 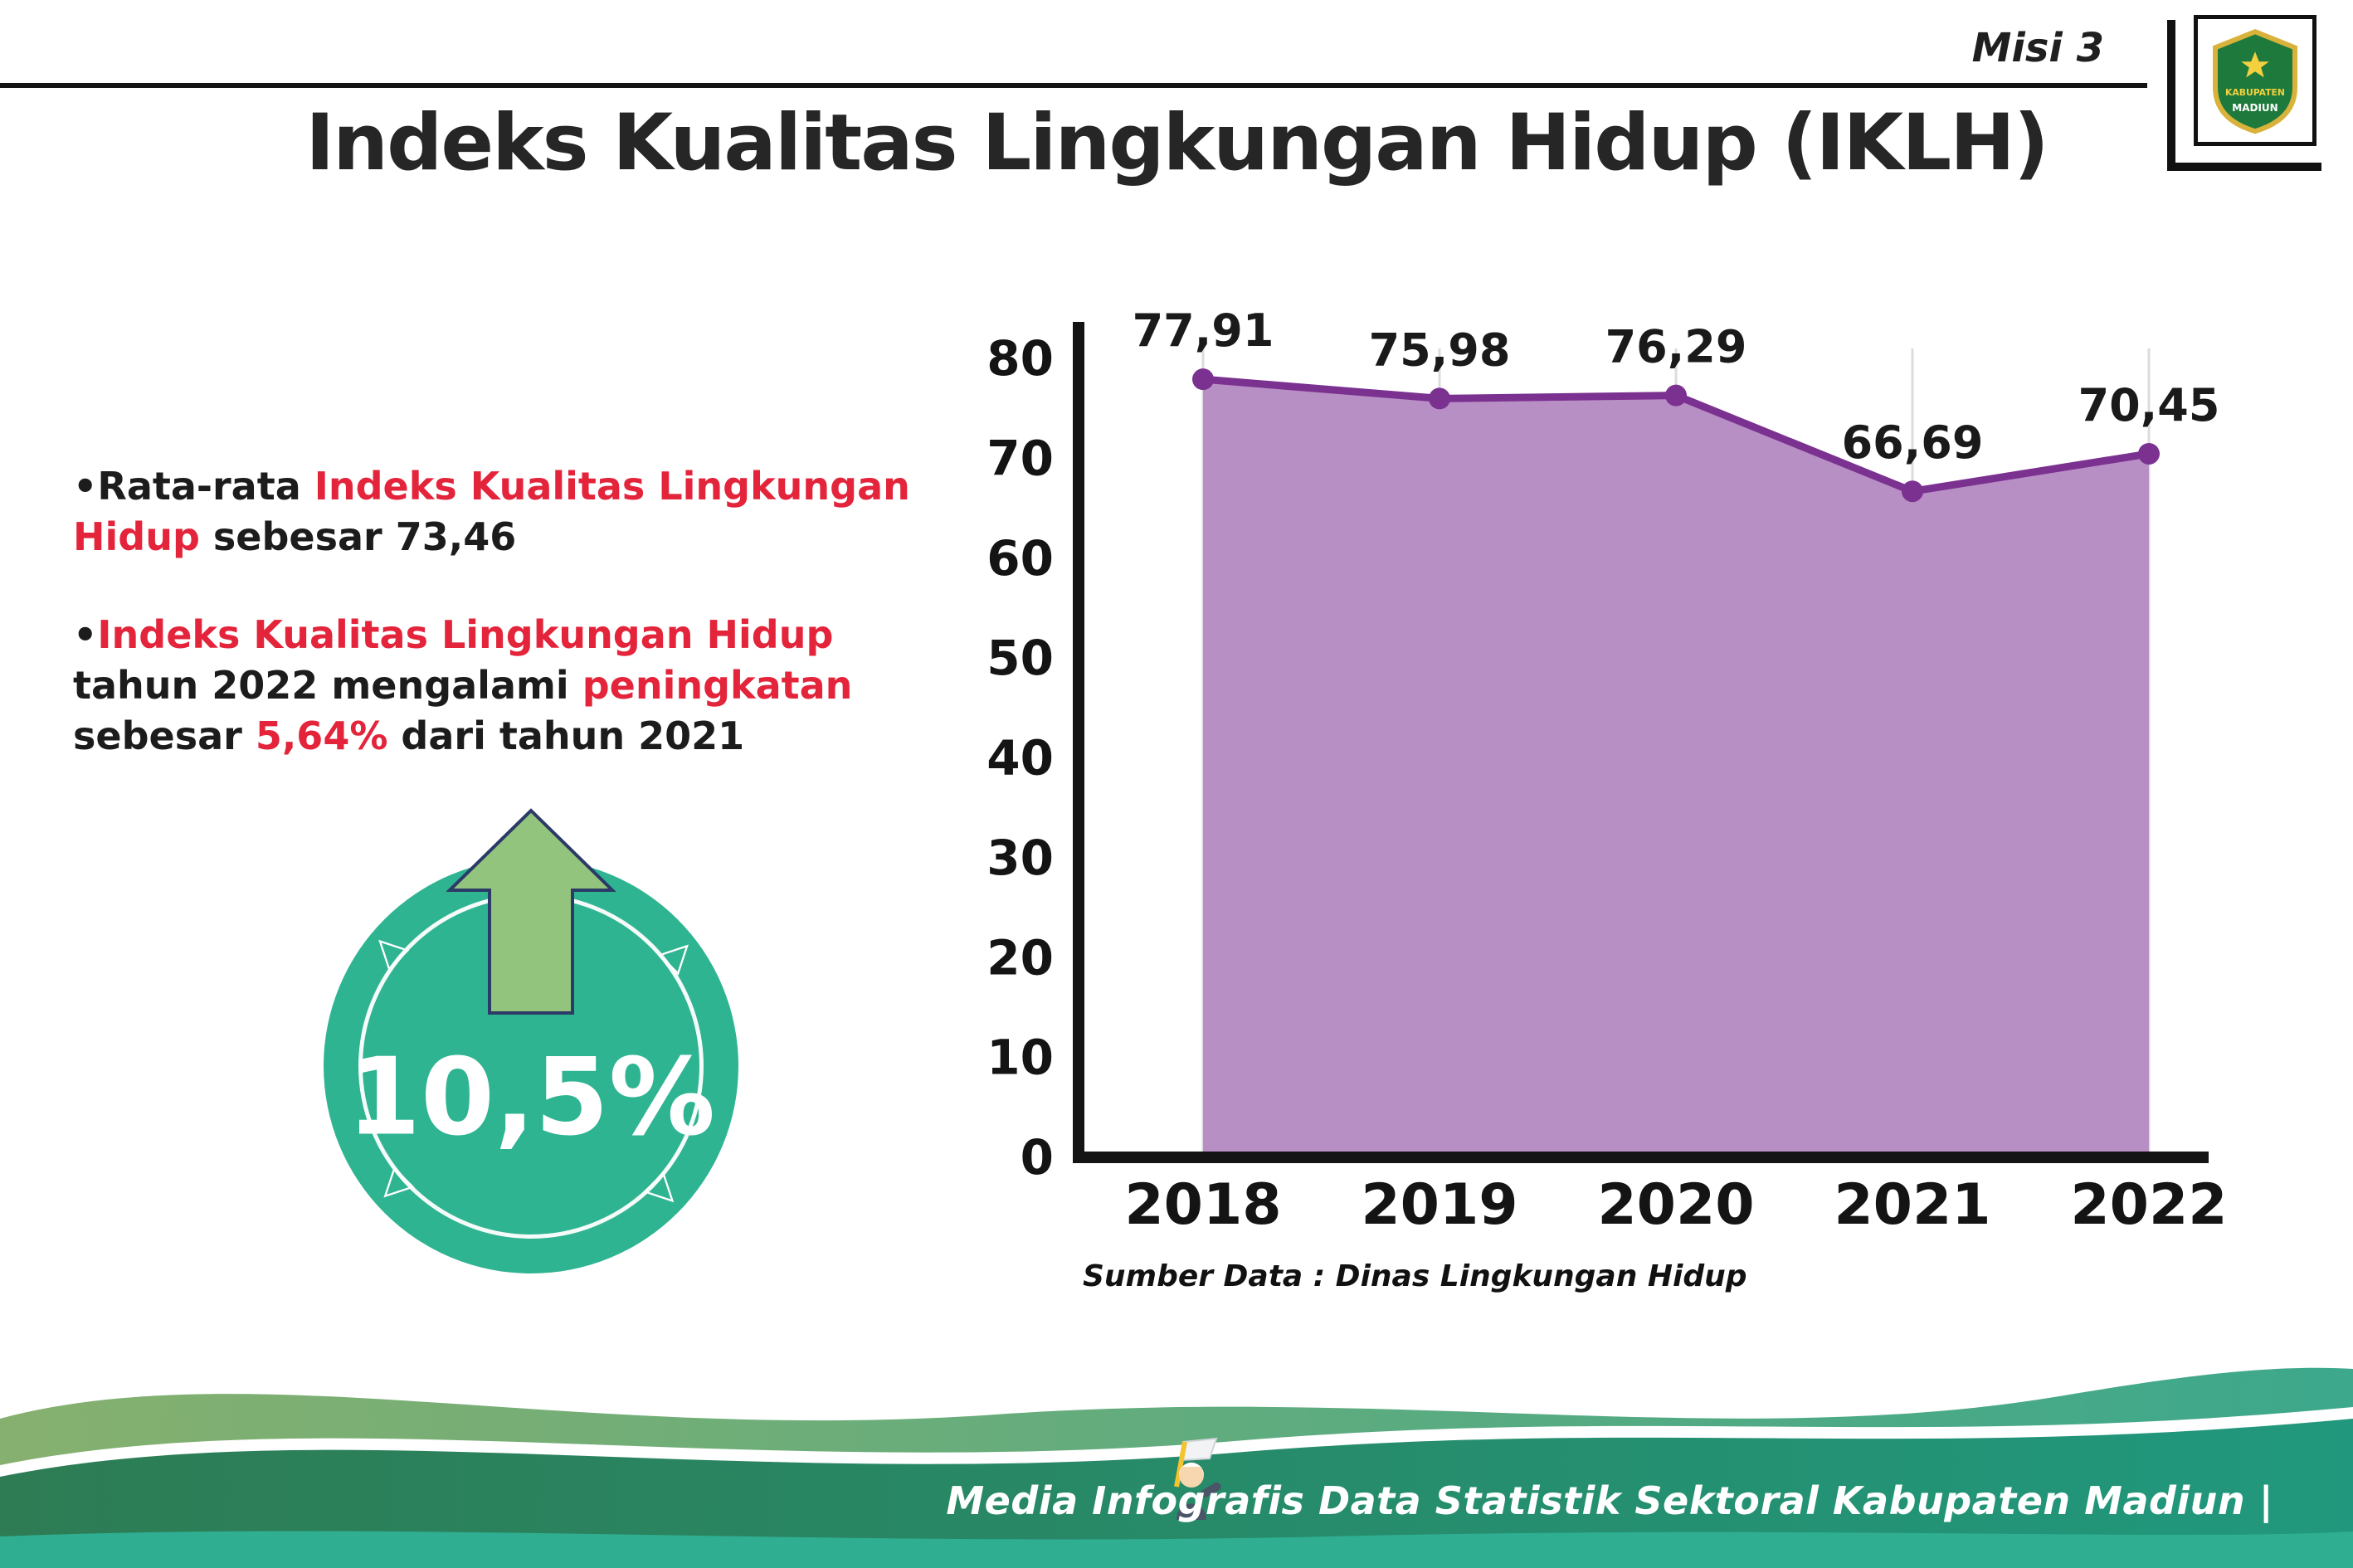 What do you see at coordinates (2149, 405) in the screenshot?
I see `value-label: 70,45` at bounding box center [2149, 405].